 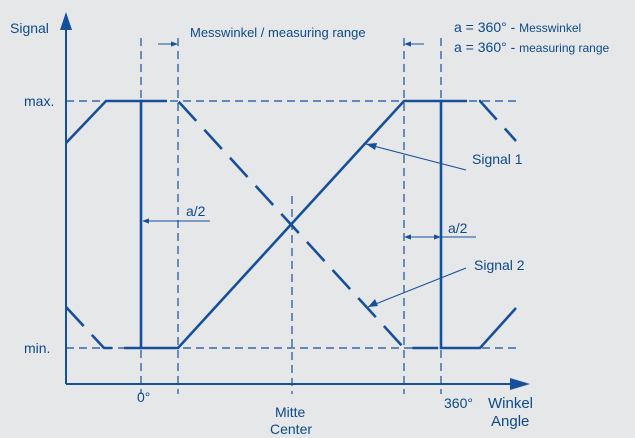 I want to click on measuring-range-label: Messwinkel / measuring range, so click(x=278, y=32).